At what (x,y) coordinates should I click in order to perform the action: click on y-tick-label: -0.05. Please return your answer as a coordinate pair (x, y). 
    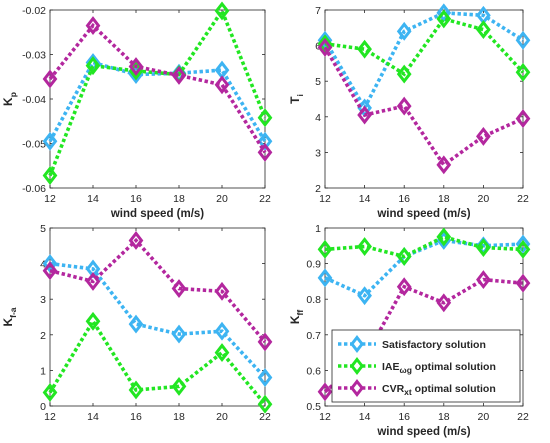
    Looking at the image, I should click on (34, 145).